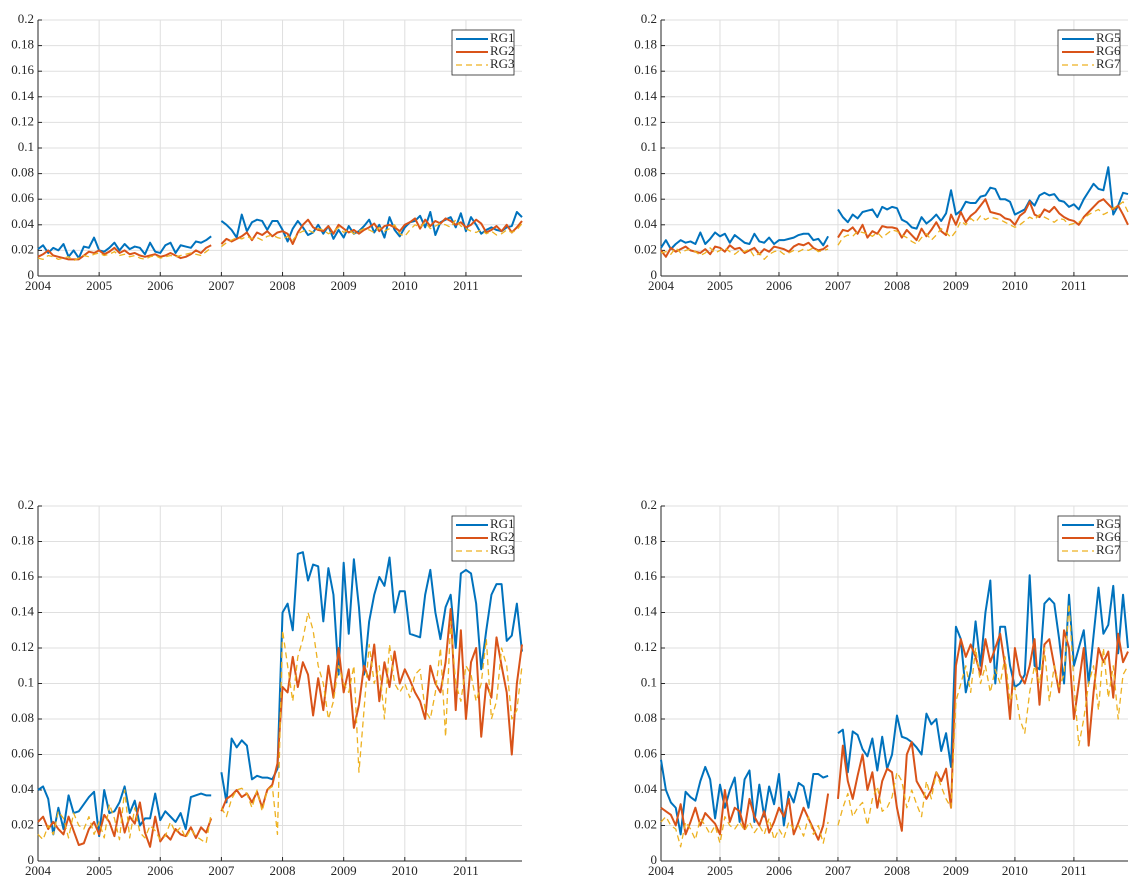  What do you see at coordinates (1108, 37) in the screenshot?
I see `legend-label: RG5` at bounding box center [1108, 37].